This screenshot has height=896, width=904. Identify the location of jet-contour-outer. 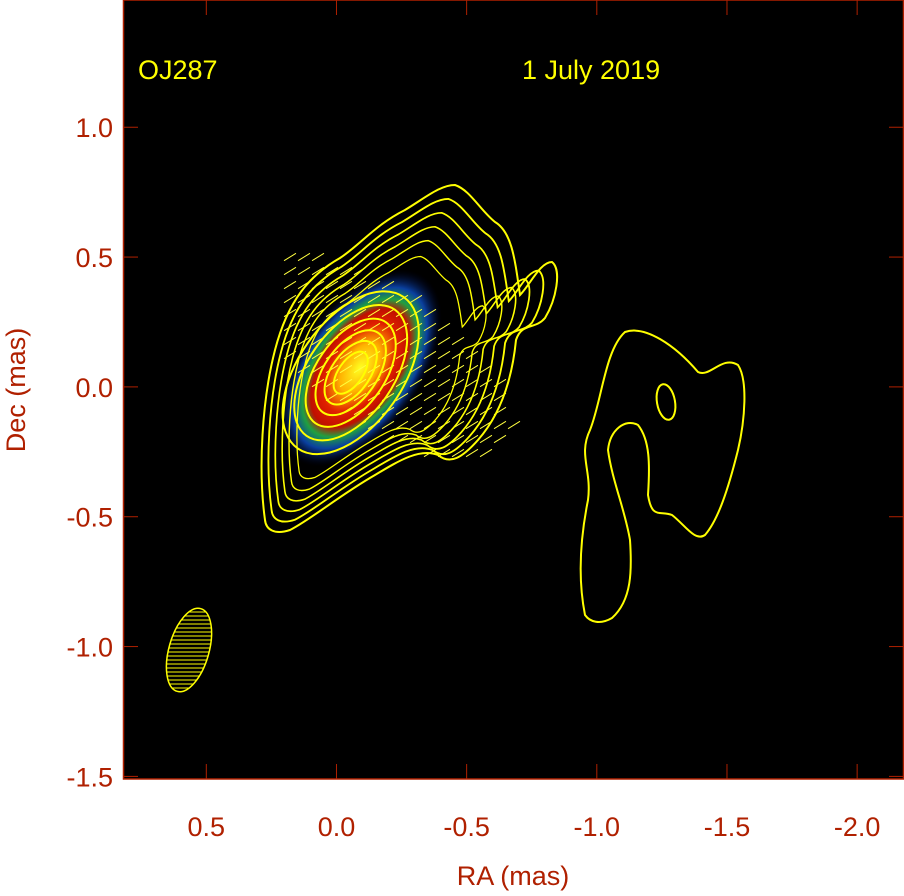
(662, 476).